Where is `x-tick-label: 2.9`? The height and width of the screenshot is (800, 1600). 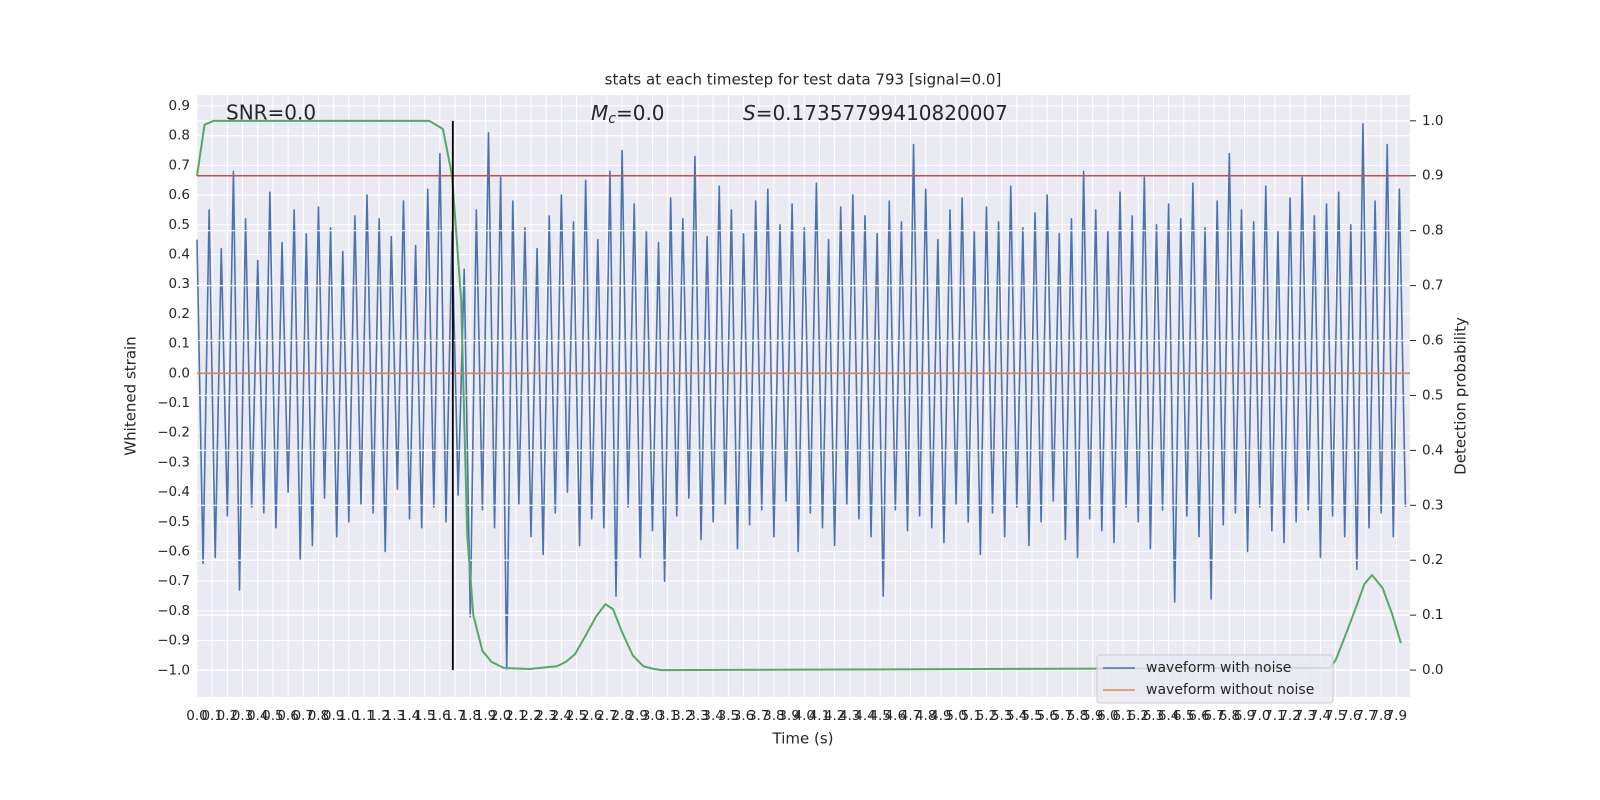
x-tick-label: 2.9 is located at coordinates (637, 716).